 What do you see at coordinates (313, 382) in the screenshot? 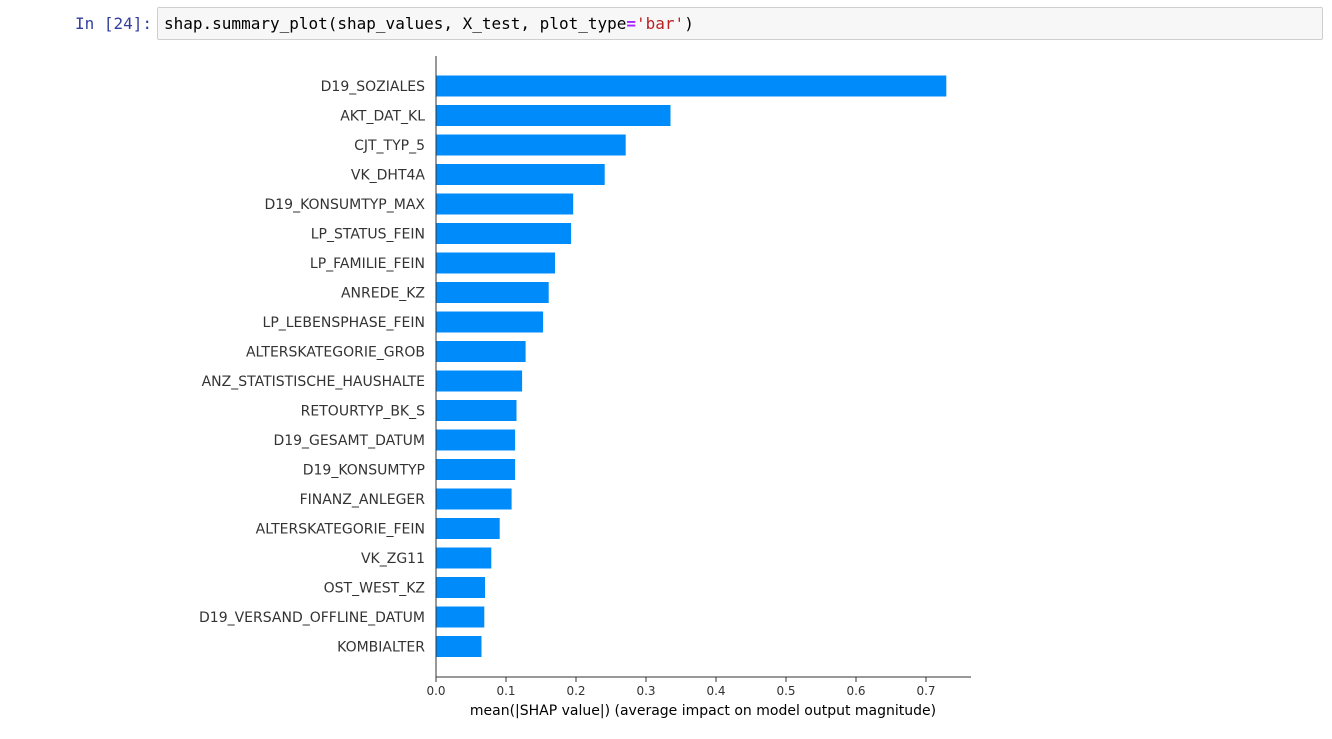
I see `category-label: ANZ_STATISTISCHE_HAUSHALTE` at bounding box center [313, 382].